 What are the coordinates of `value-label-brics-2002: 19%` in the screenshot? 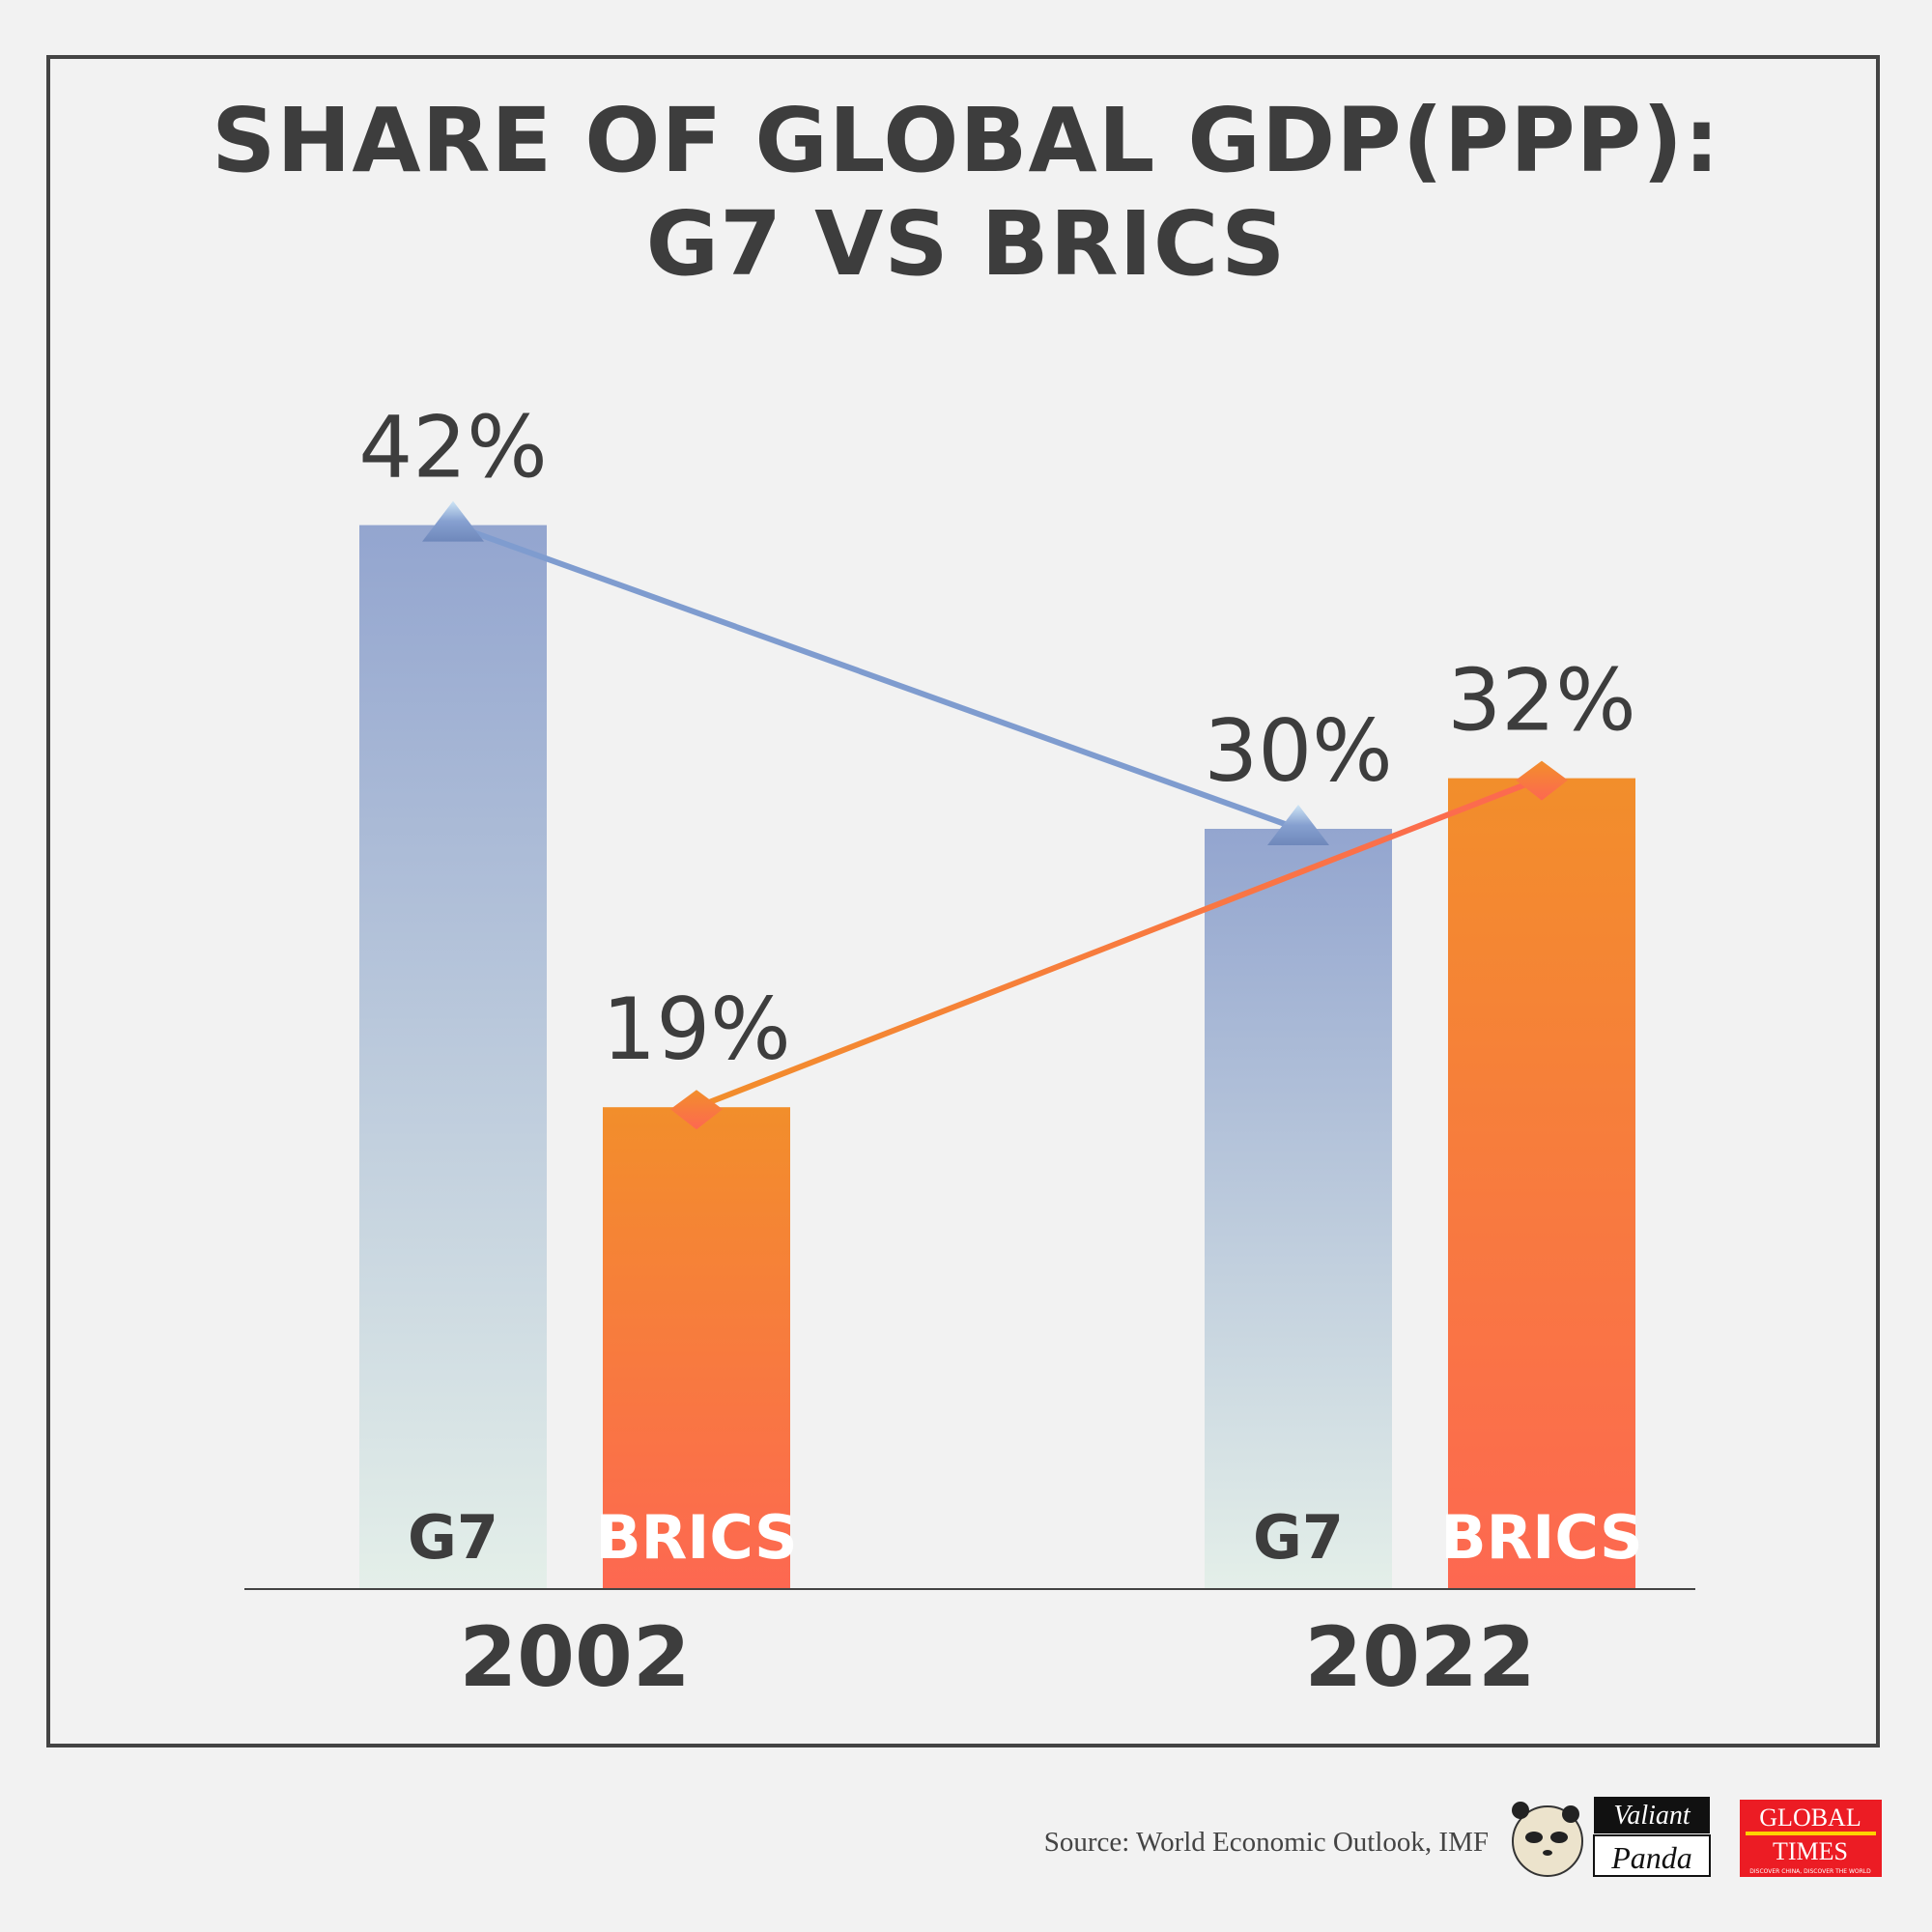 It's located at (696, 1029).